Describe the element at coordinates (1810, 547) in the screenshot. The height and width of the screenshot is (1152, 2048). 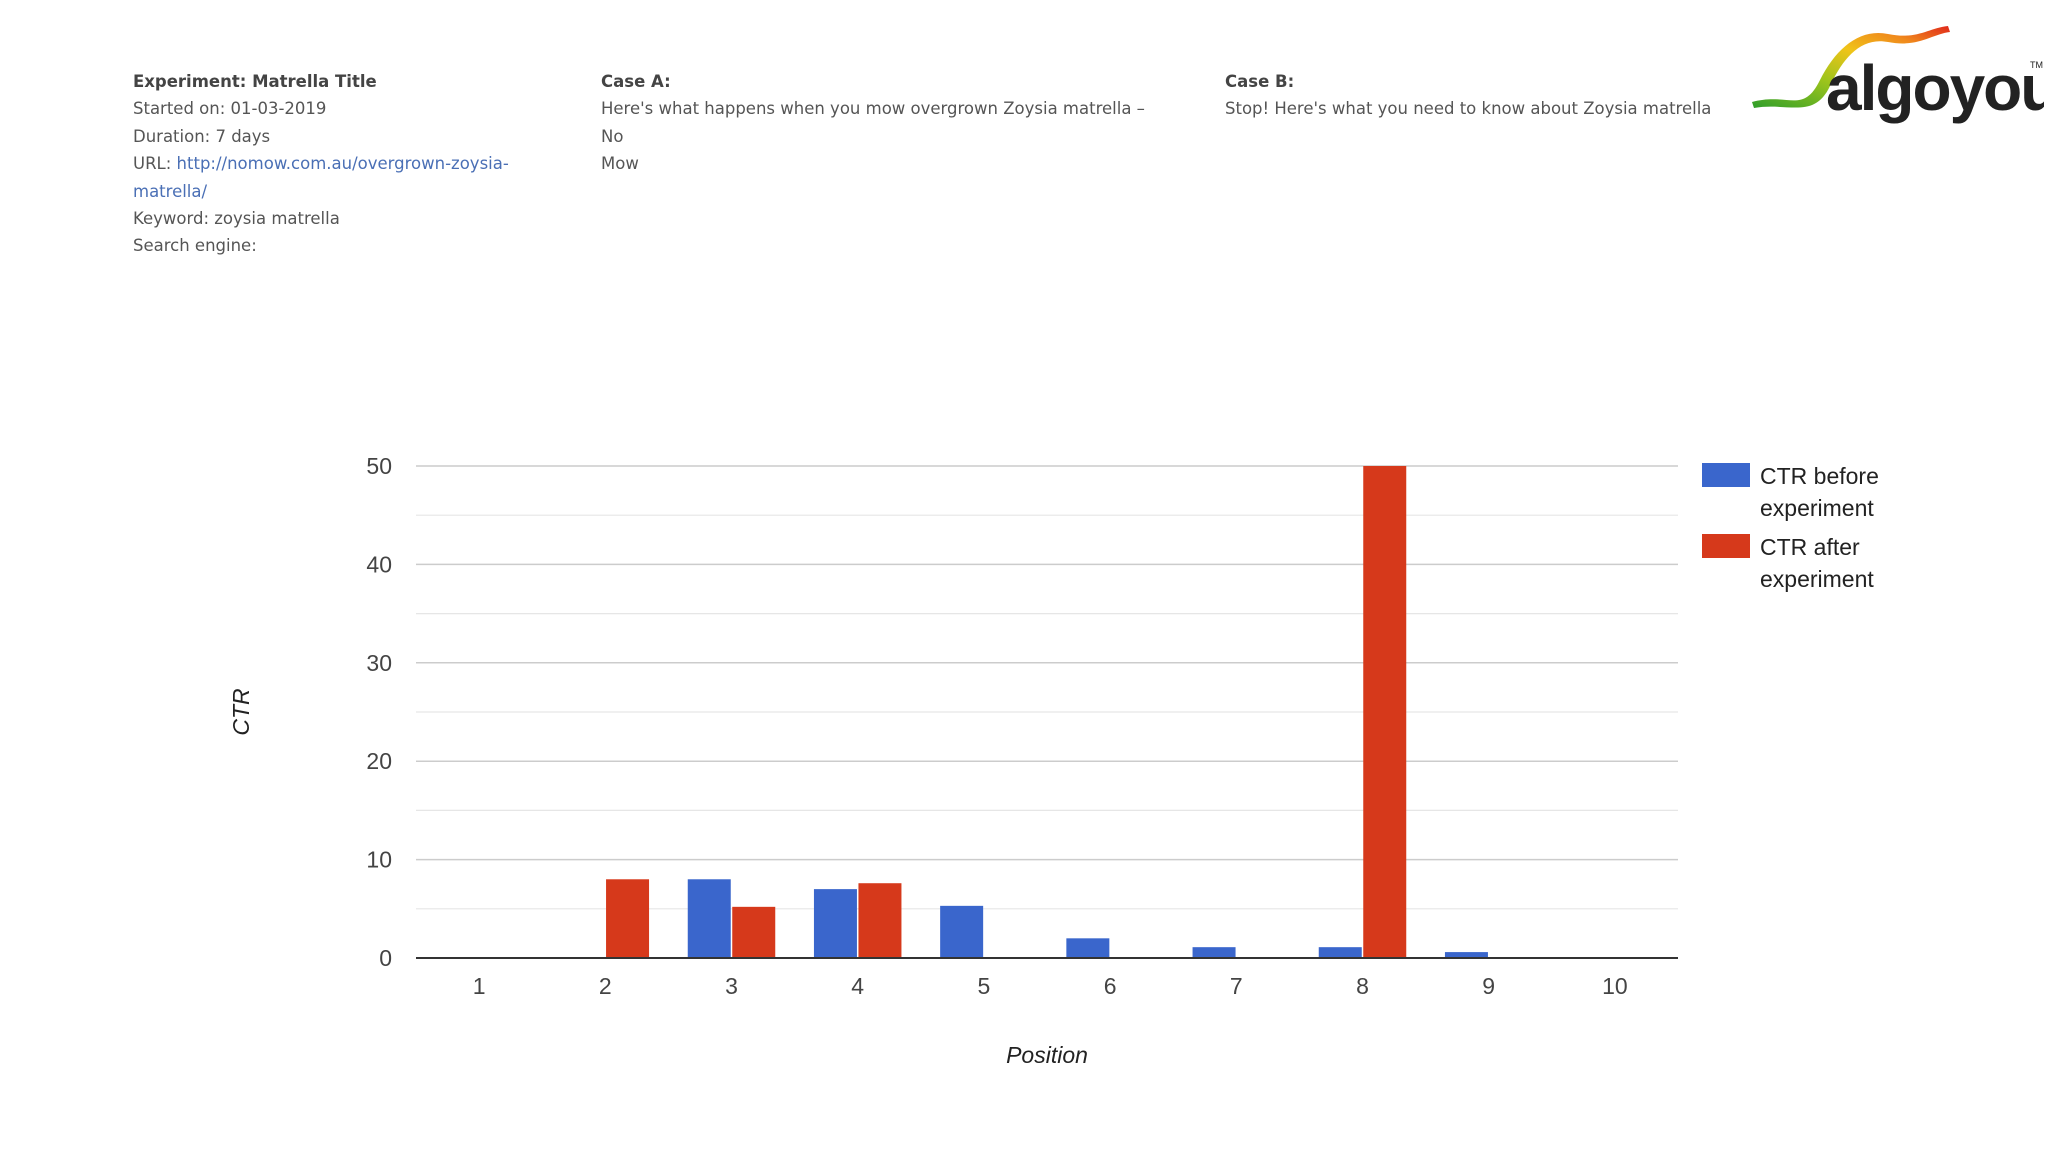
I see `legend-label: CTR after` at that location.